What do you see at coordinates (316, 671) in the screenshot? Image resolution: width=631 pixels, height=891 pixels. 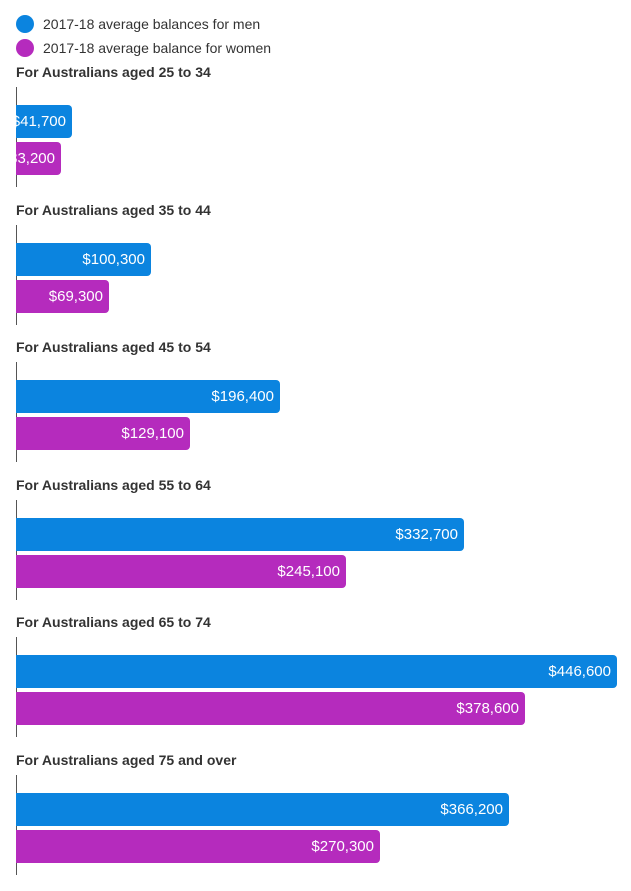 I see `bar-men: $446,600` at bounding box center [316, 671].